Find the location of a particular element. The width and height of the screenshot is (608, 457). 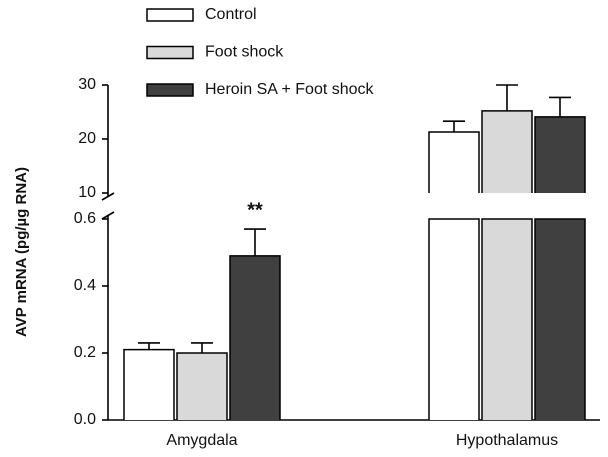

y-tick-label: 0.6 is located at coordinates (85, 218).